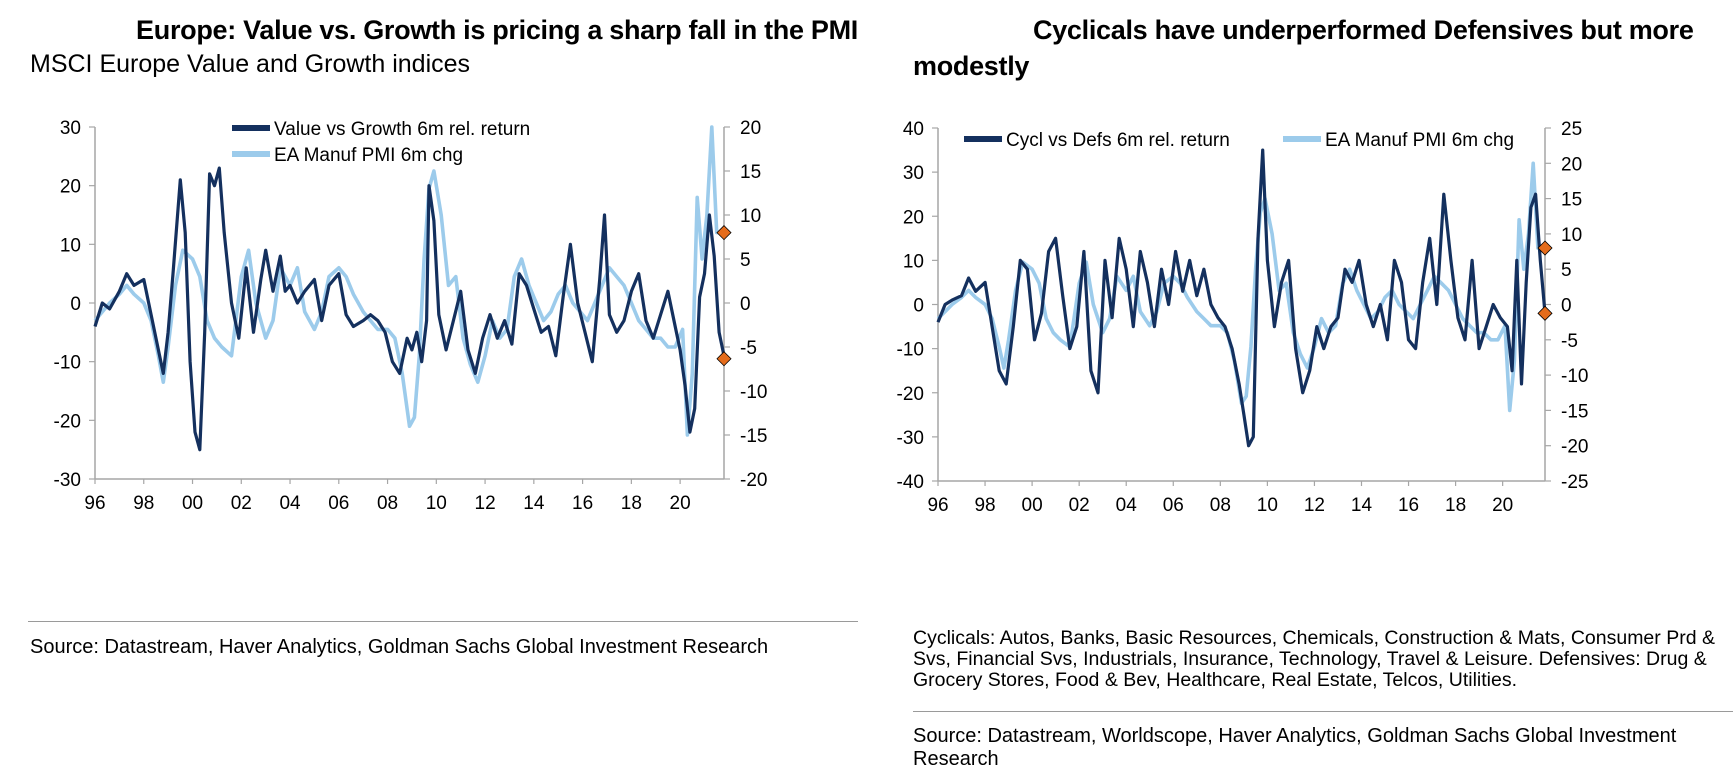  I want to click on right-x-tick-label: 12, so click(1314, 505).